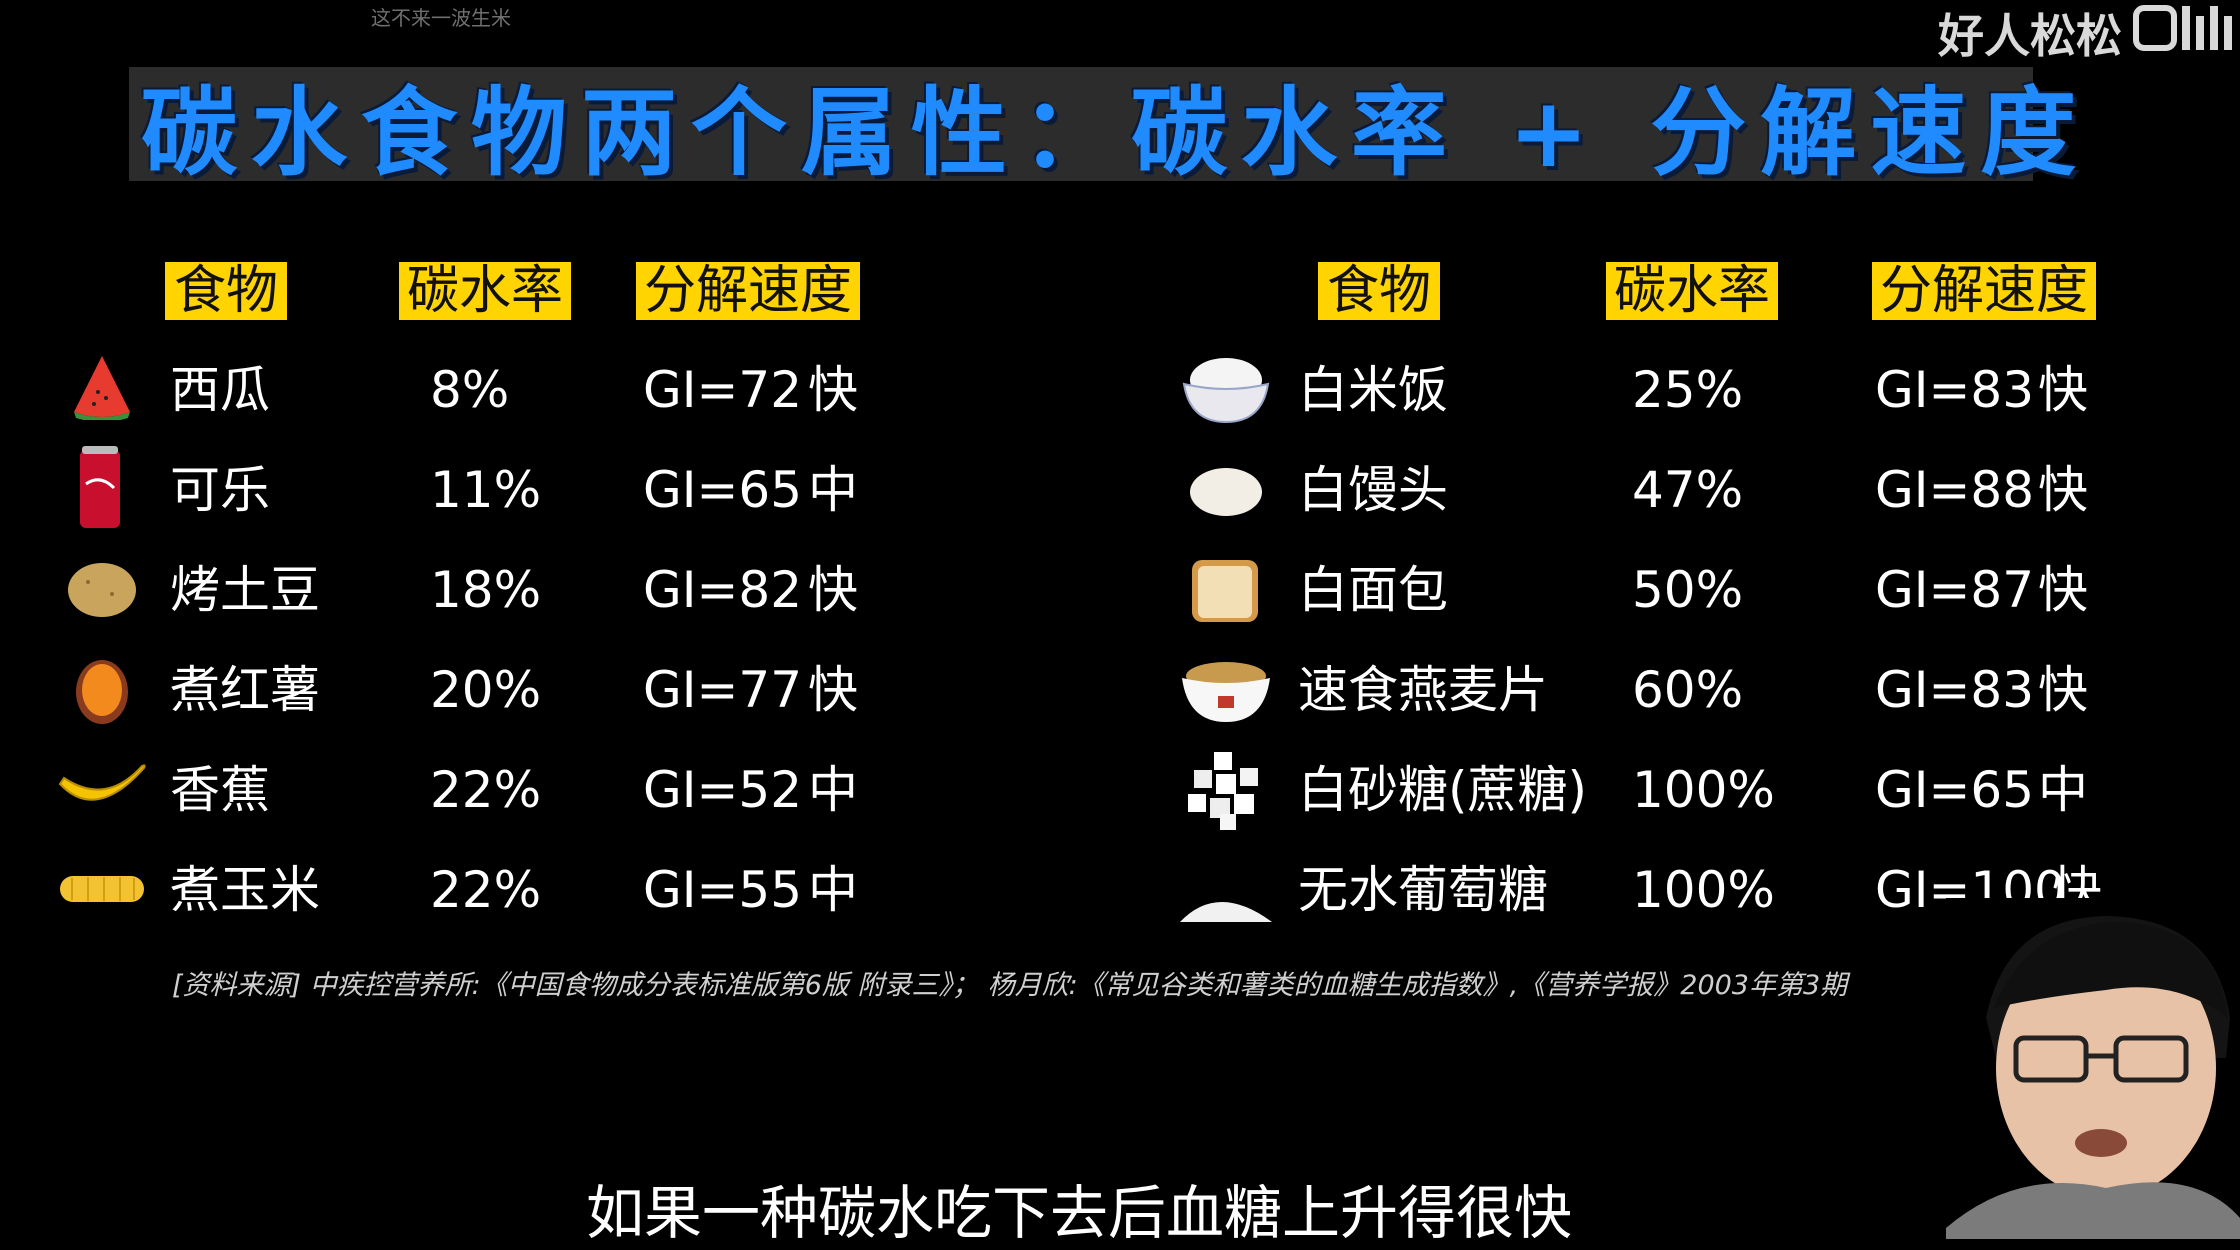  What do you see at coordinates (470, 390) in the screenshot?
I see `carb-rate: 8%` at bounding box center [470, 390].